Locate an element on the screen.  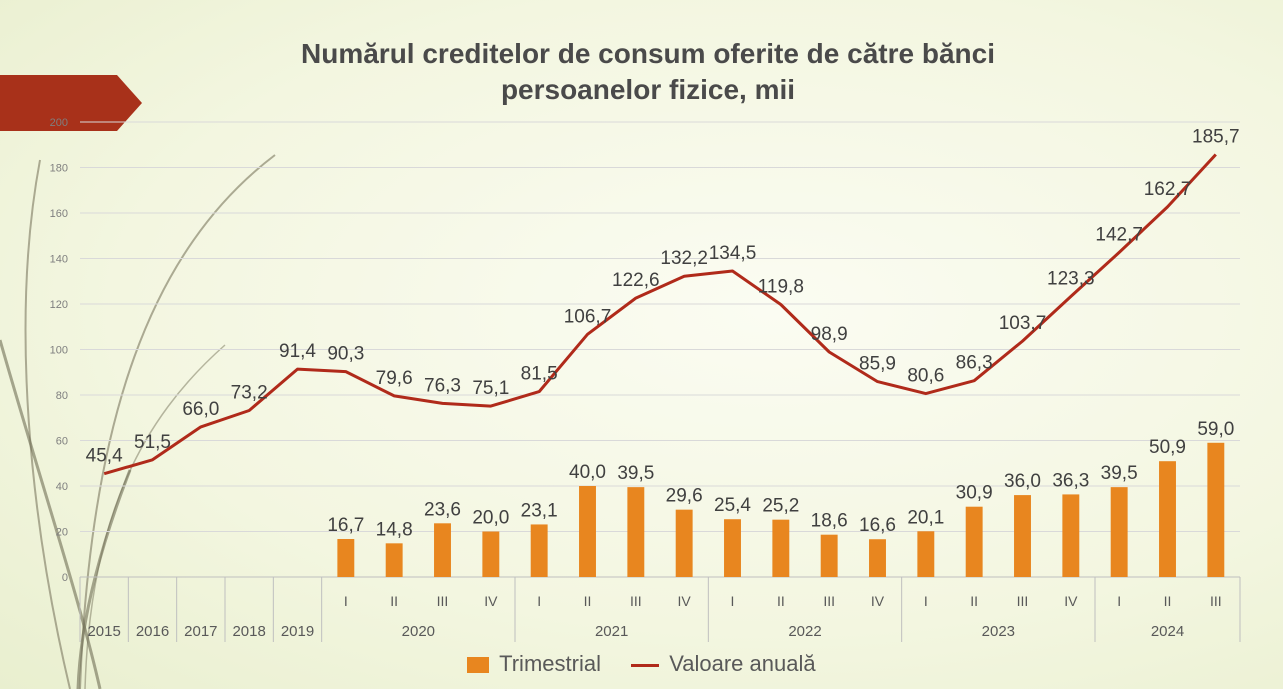
line-data-label: 76,3 is located at coordinates (442, 385).